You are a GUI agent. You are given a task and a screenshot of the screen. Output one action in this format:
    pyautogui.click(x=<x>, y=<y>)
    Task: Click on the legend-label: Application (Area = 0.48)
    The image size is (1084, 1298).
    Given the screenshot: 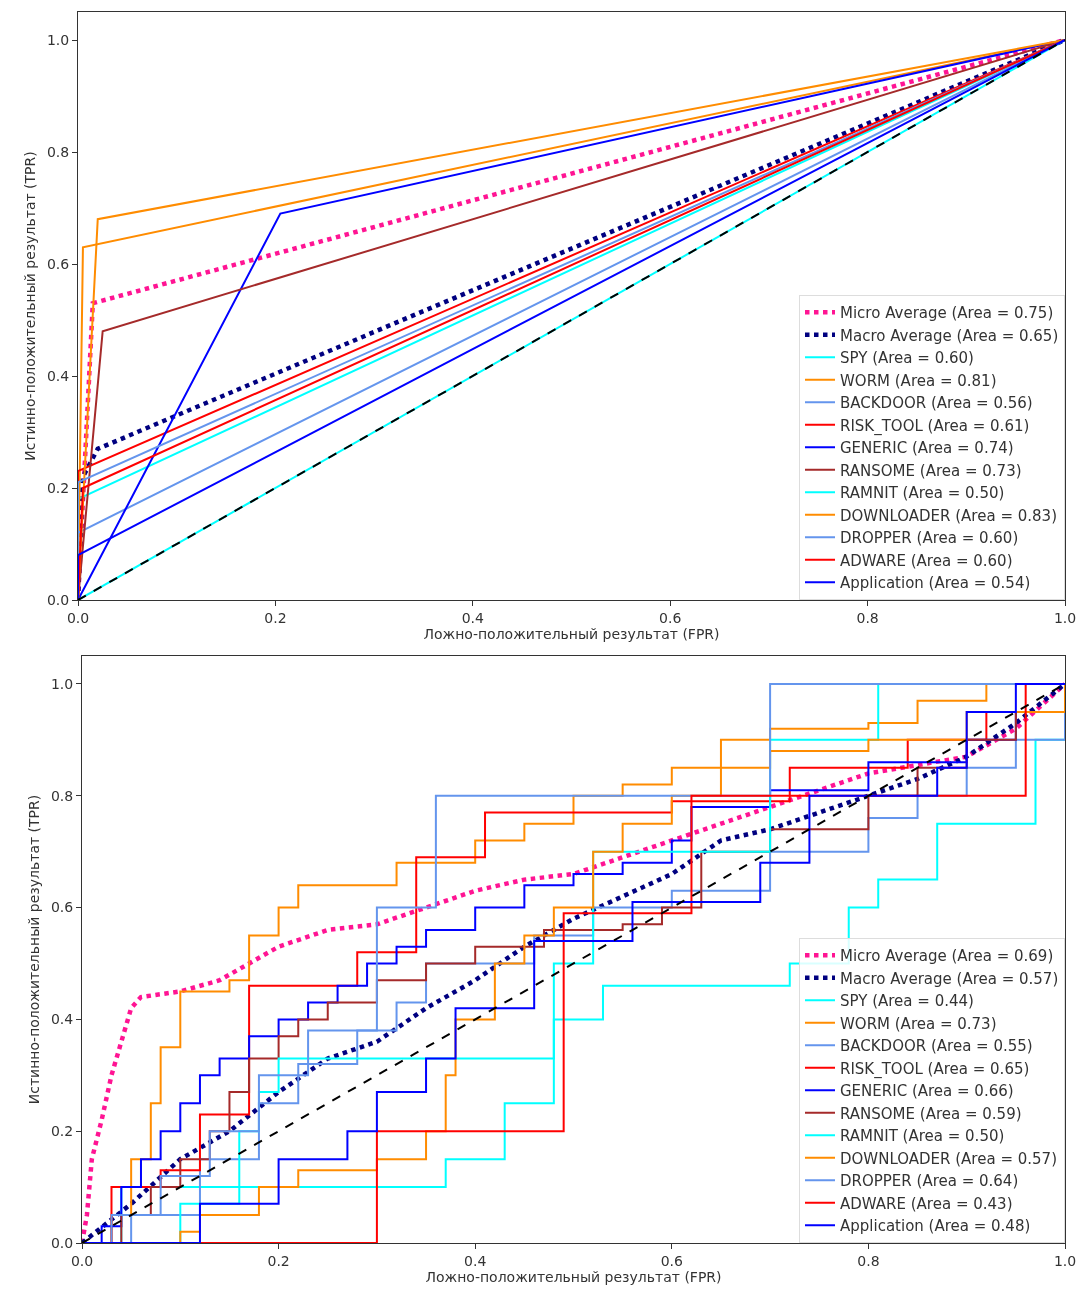 What is the action you would take?
    pyautogui.click(x=935, y=1226)
    